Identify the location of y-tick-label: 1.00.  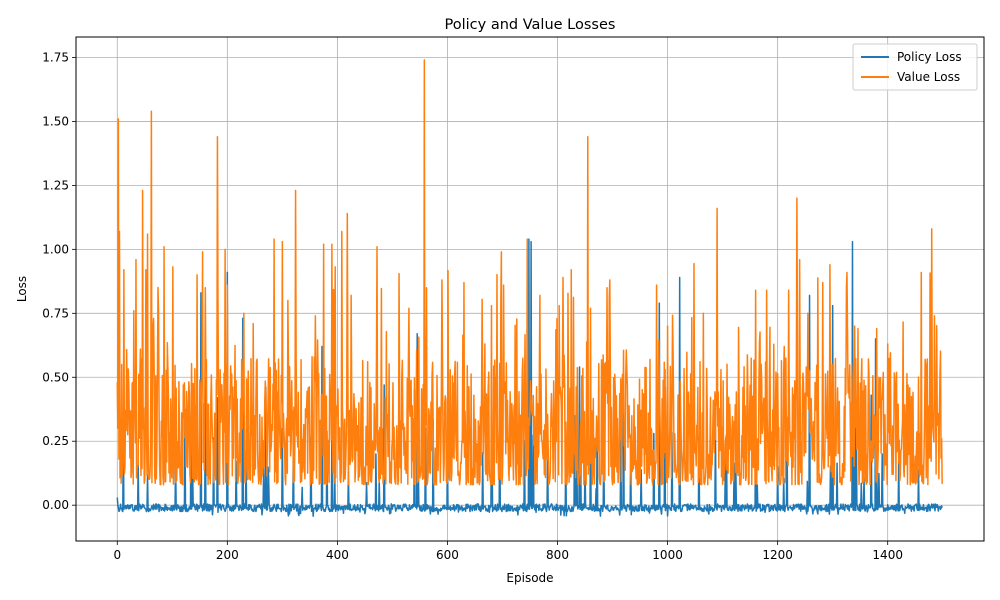
(55, 249).